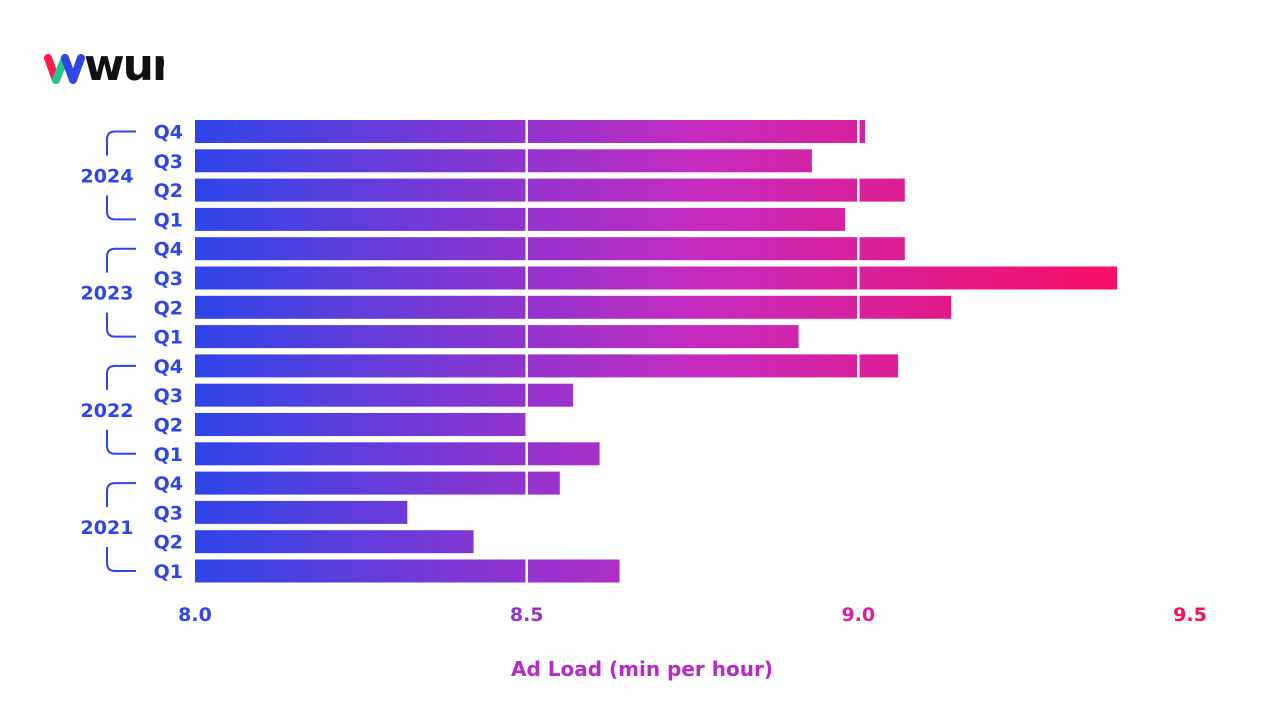 This screenshot has width=1281, height=721. I want to click on year-label-2022: 2022, so click(107, 411).